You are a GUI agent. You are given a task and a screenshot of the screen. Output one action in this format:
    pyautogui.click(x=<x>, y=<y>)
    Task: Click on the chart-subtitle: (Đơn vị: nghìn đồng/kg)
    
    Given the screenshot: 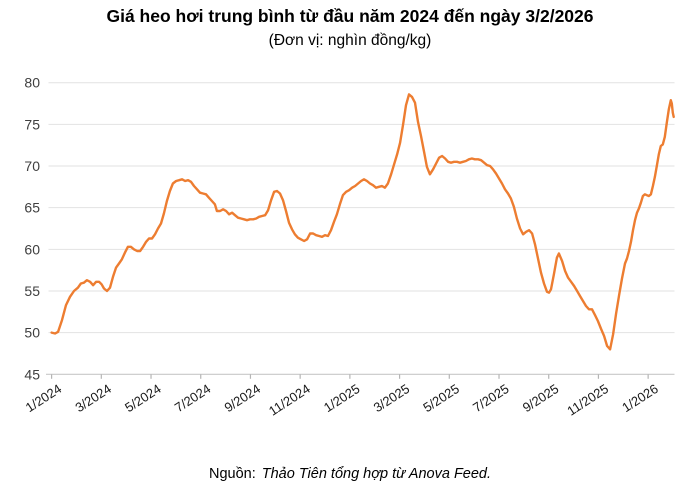 What is the action you would take?
    pyautogui.click(x=350, y=40)
    